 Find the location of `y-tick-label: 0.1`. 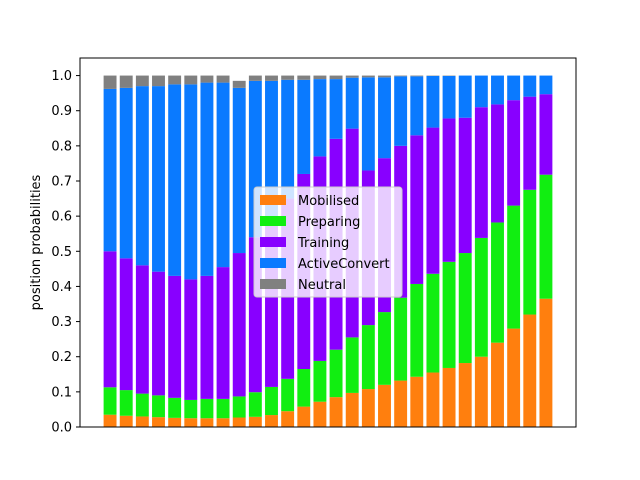

y-tick-label: 0.1 is located at coordinates (61, 392).